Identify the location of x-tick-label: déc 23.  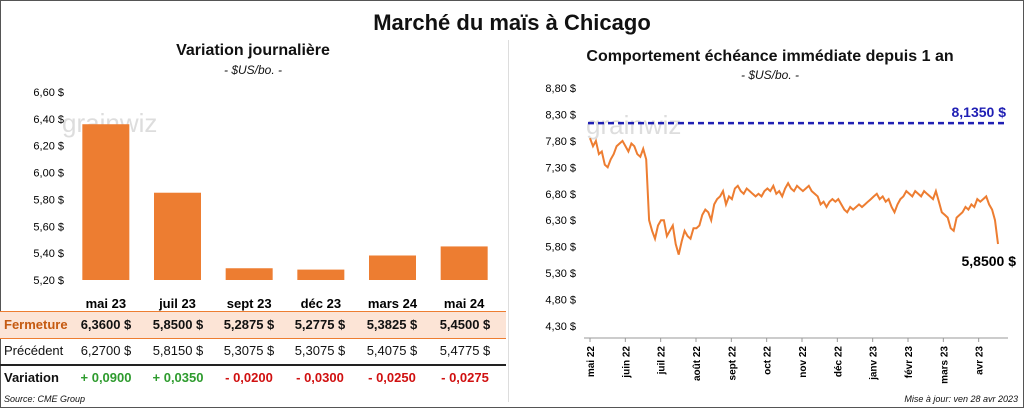
(321, 303).